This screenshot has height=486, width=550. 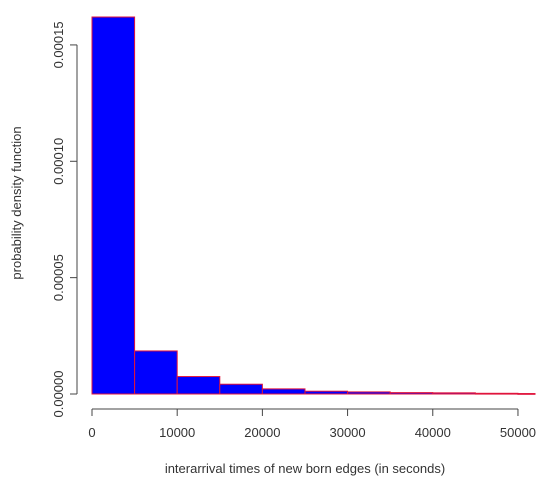 I want to click on y-tick-label-3: 0.00015, so click(x=58, y=44).